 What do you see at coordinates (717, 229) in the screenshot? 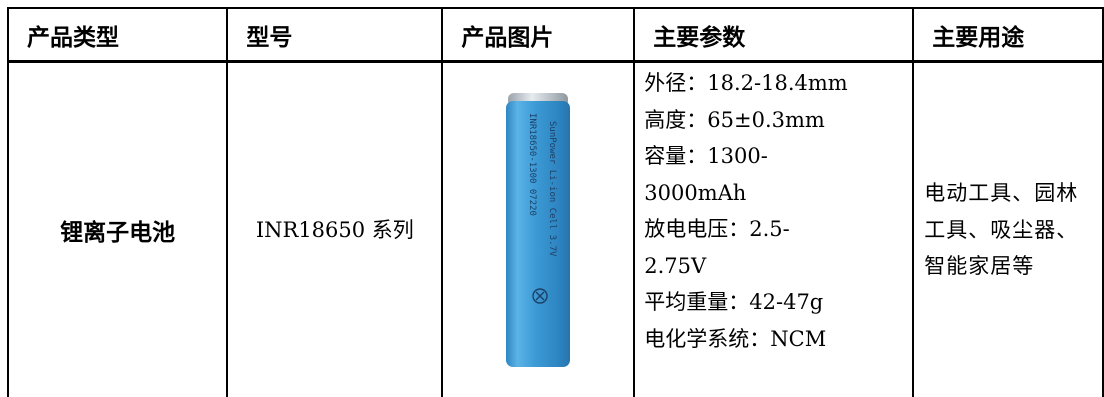
I see `param-discharge-voltage: 放电电压：2.5-` at bounding box center [717, 229].